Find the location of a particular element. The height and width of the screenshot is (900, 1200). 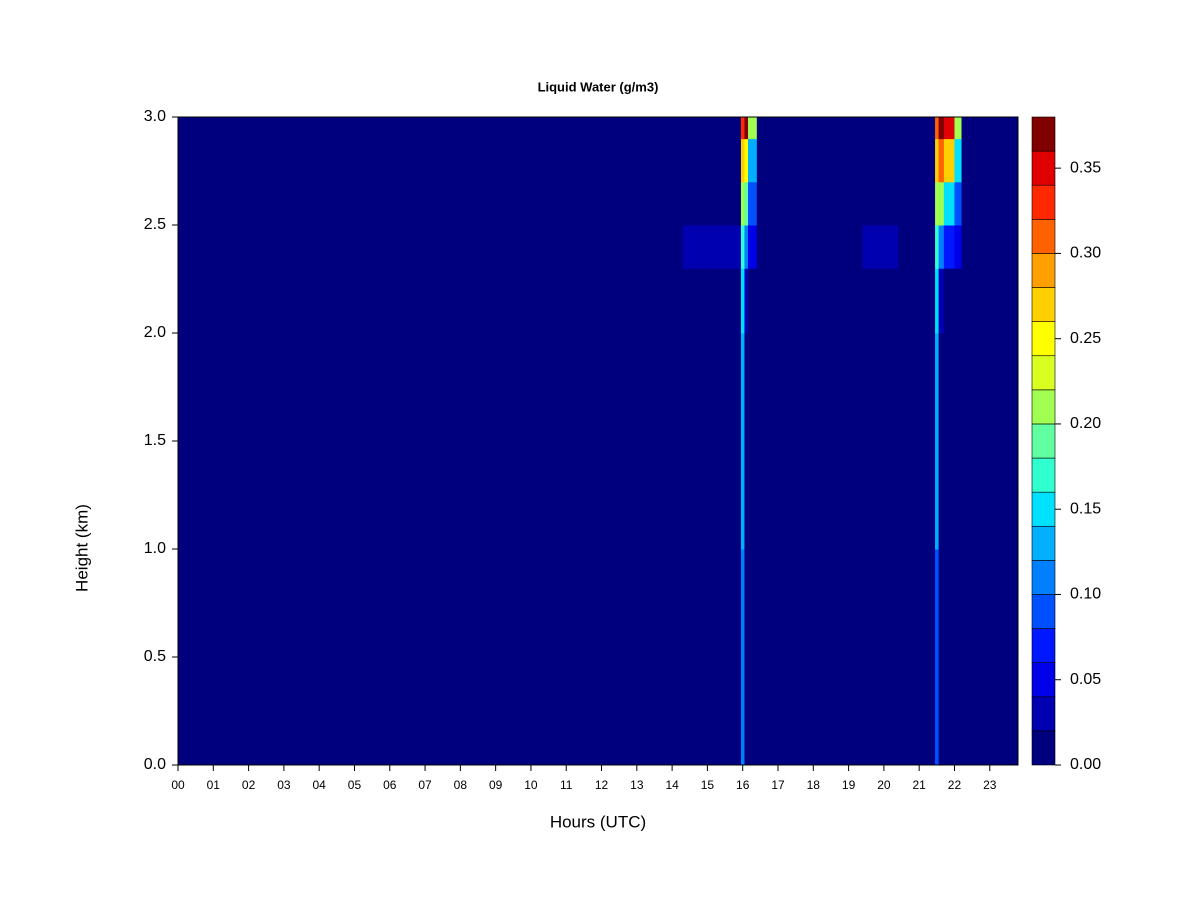

x-tick-label: 05 is located at coordinates (355, 785).